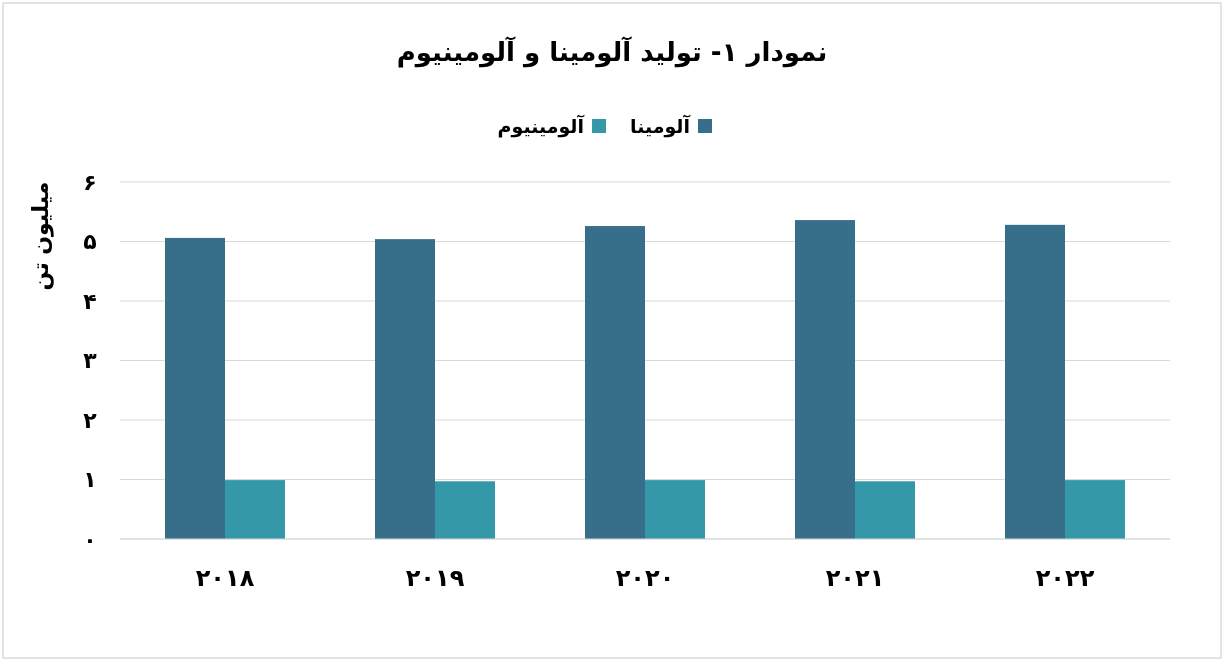  What do you see at coordinates (90, 241) in the screenshot?
I see `y-tick-label: ۵` at bounding box center [90, 241].